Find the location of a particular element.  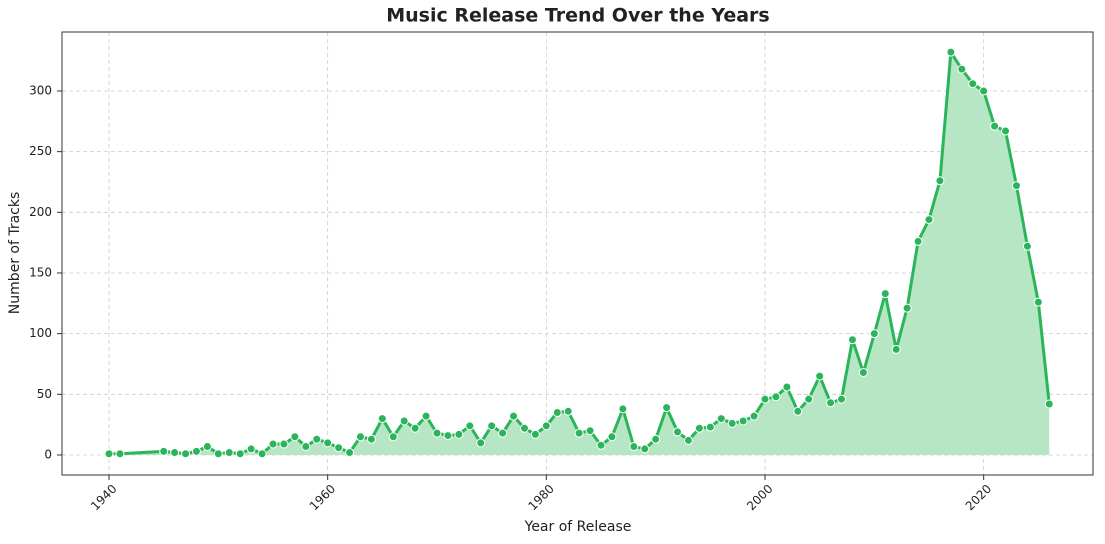

y-axis-label: Number of Tracks is located at coordinates (15, 253).